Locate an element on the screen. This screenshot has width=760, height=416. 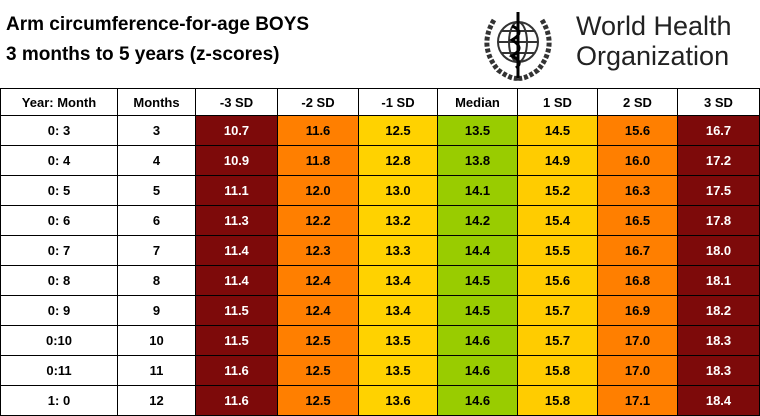
table-cell: 18.2 is located at coordinates (719, 311).